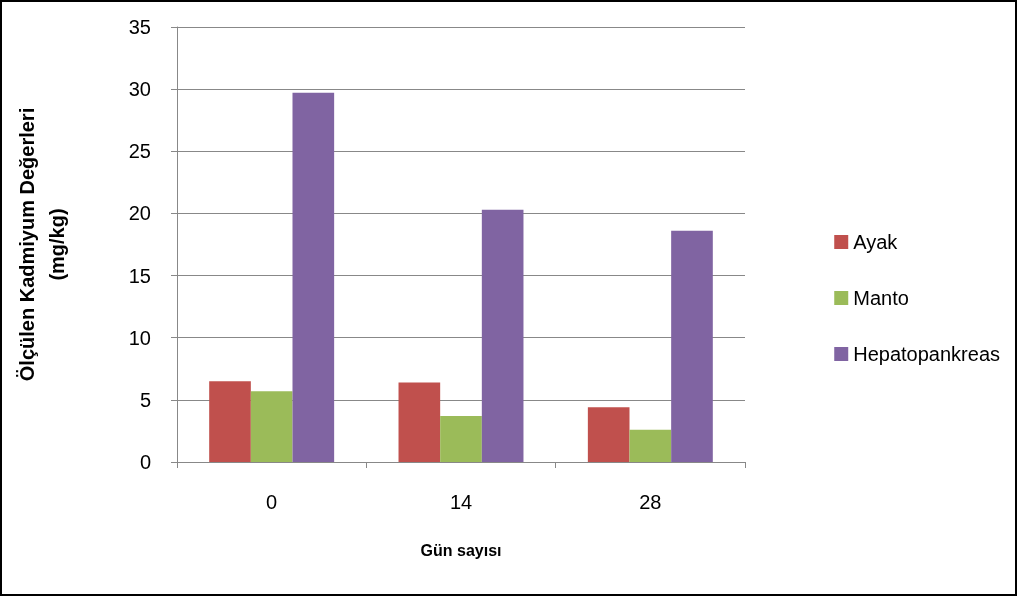 This screenshot has width=1017, height=596. I want to click on legend-label: Hepatopankreas, so click(927, 354).